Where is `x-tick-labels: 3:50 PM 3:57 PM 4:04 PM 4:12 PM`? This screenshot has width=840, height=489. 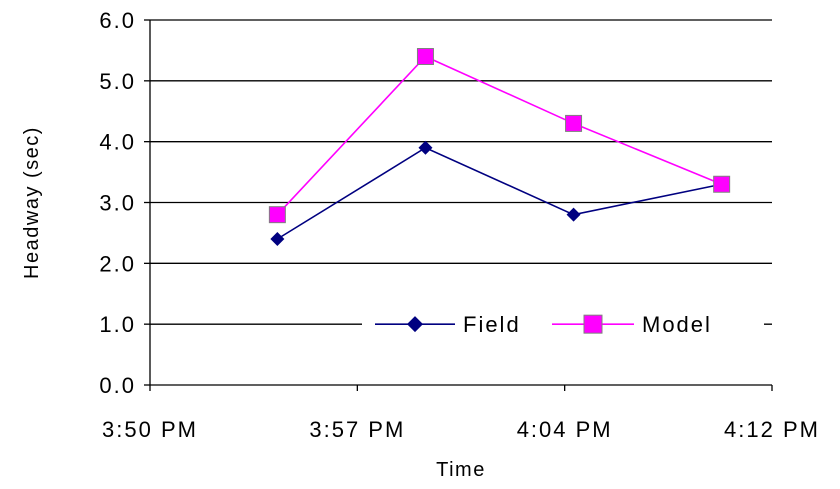
x-tick-labels: 3:50 PM 3:57 PM 4:04 PM 4:12 PM is located at coordinates (461, 429).